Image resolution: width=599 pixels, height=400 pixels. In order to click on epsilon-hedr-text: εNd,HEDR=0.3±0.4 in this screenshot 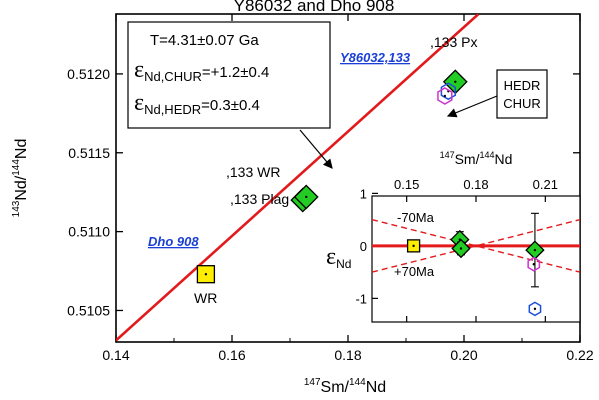, I will do `click(197, 103)`.